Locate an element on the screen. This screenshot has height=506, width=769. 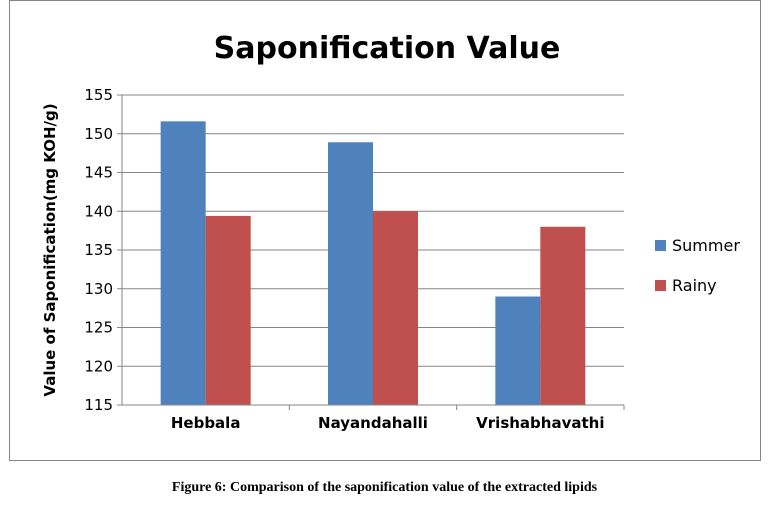
x-category-label: Nayandahalli is located at coordinates (373, 423).